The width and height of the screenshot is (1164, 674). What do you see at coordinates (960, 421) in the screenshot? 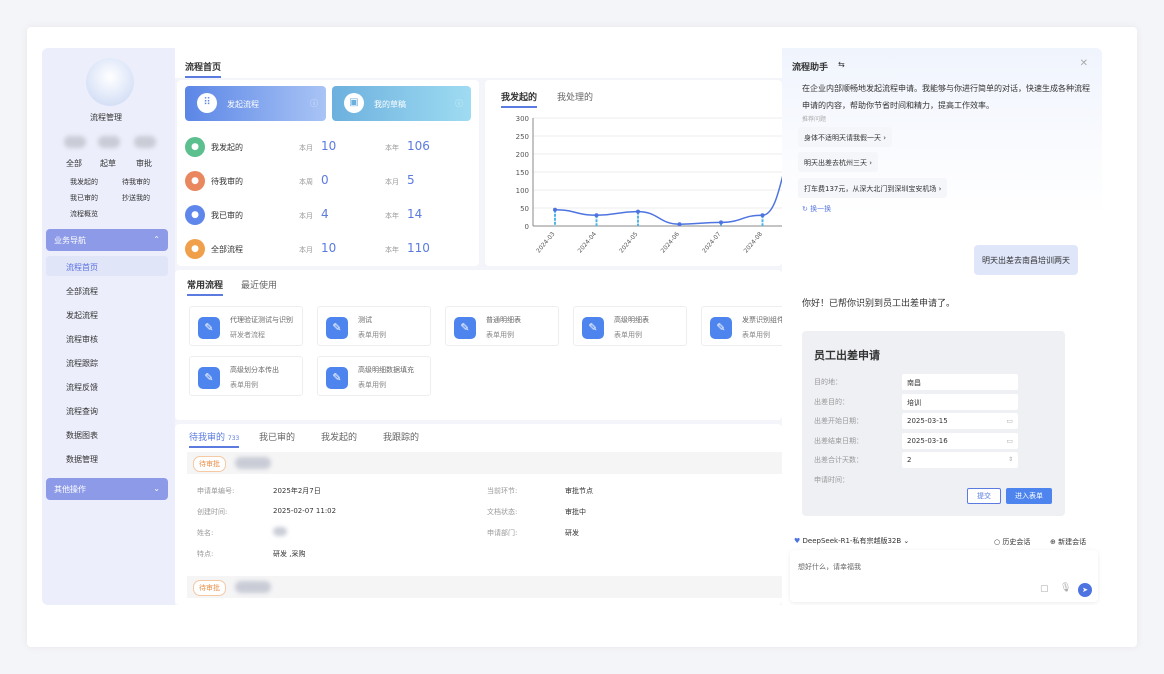
I see `form-field-input: 2025-03-15 ▭` at bounding box center [960, 421].